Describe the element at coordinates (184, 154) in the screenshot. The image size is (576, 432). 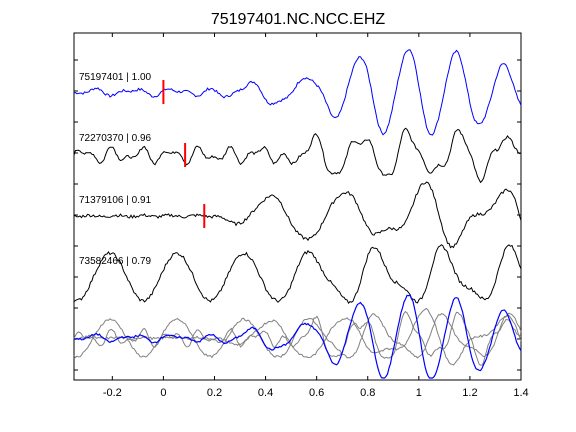
I see `pick-markers` at that location.